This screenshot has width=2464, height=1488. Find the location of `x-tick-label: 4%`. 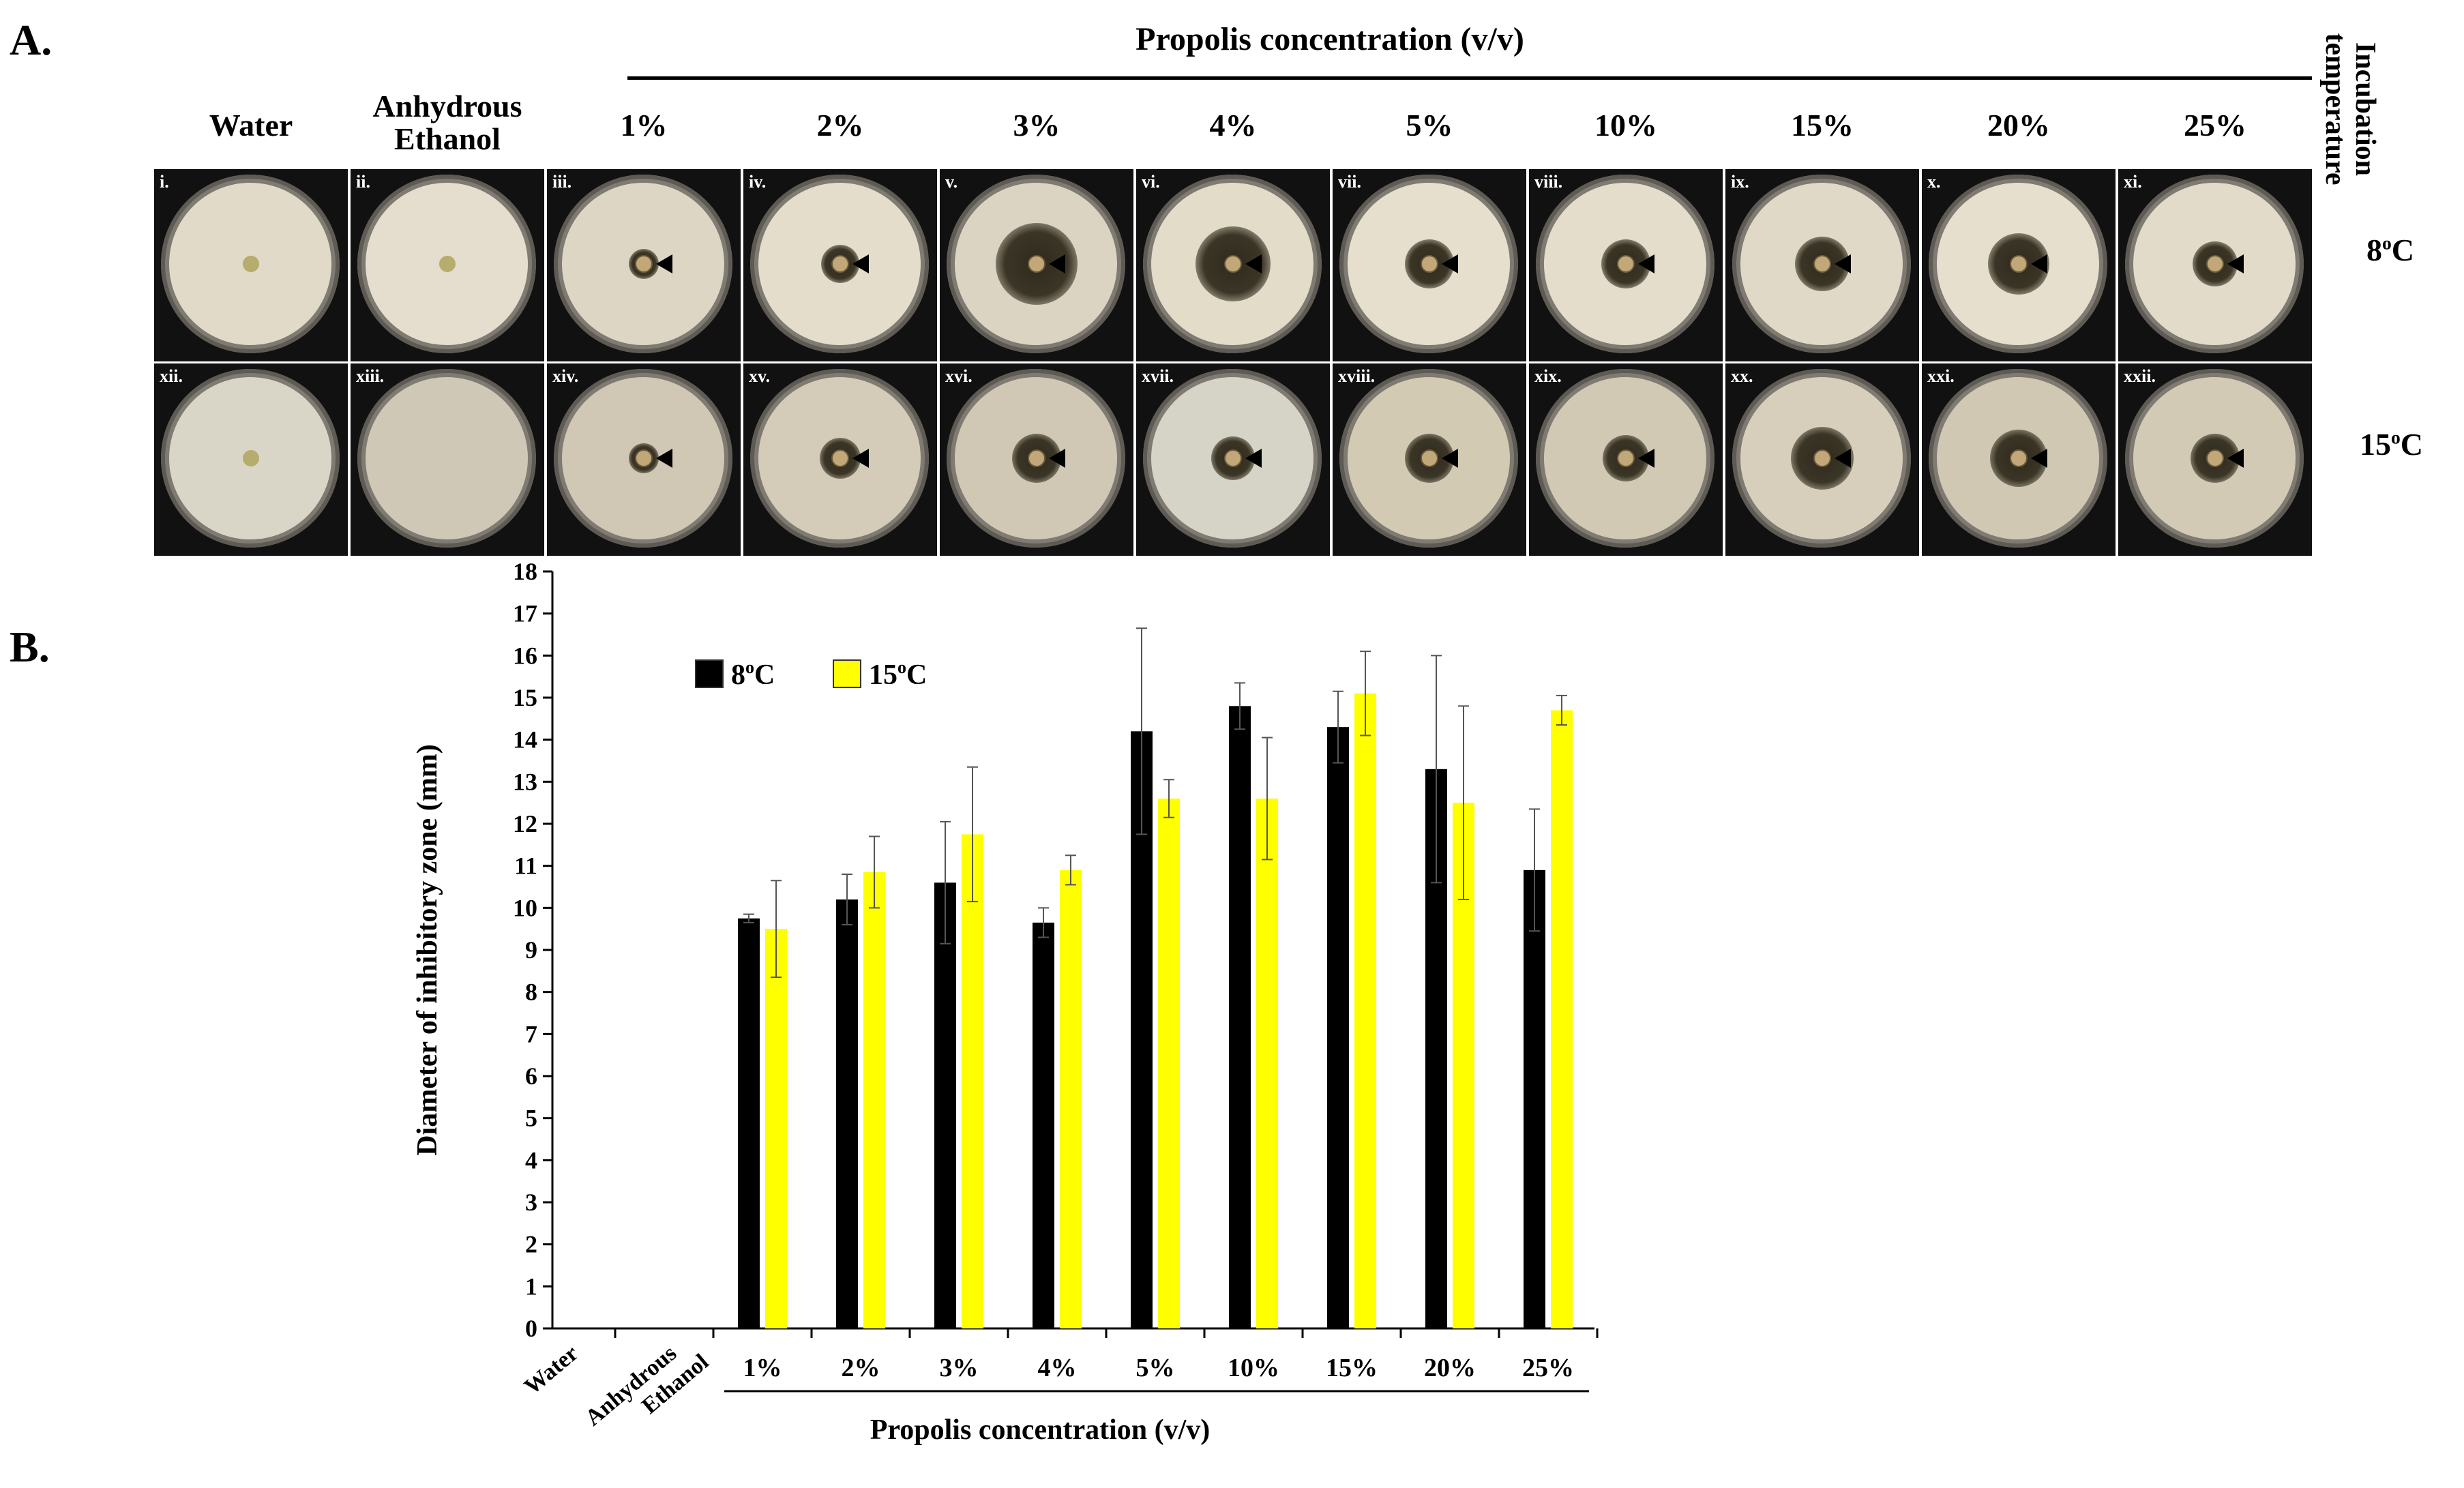

x-tick-label: 4% is located at coordinates (1058, 1368).